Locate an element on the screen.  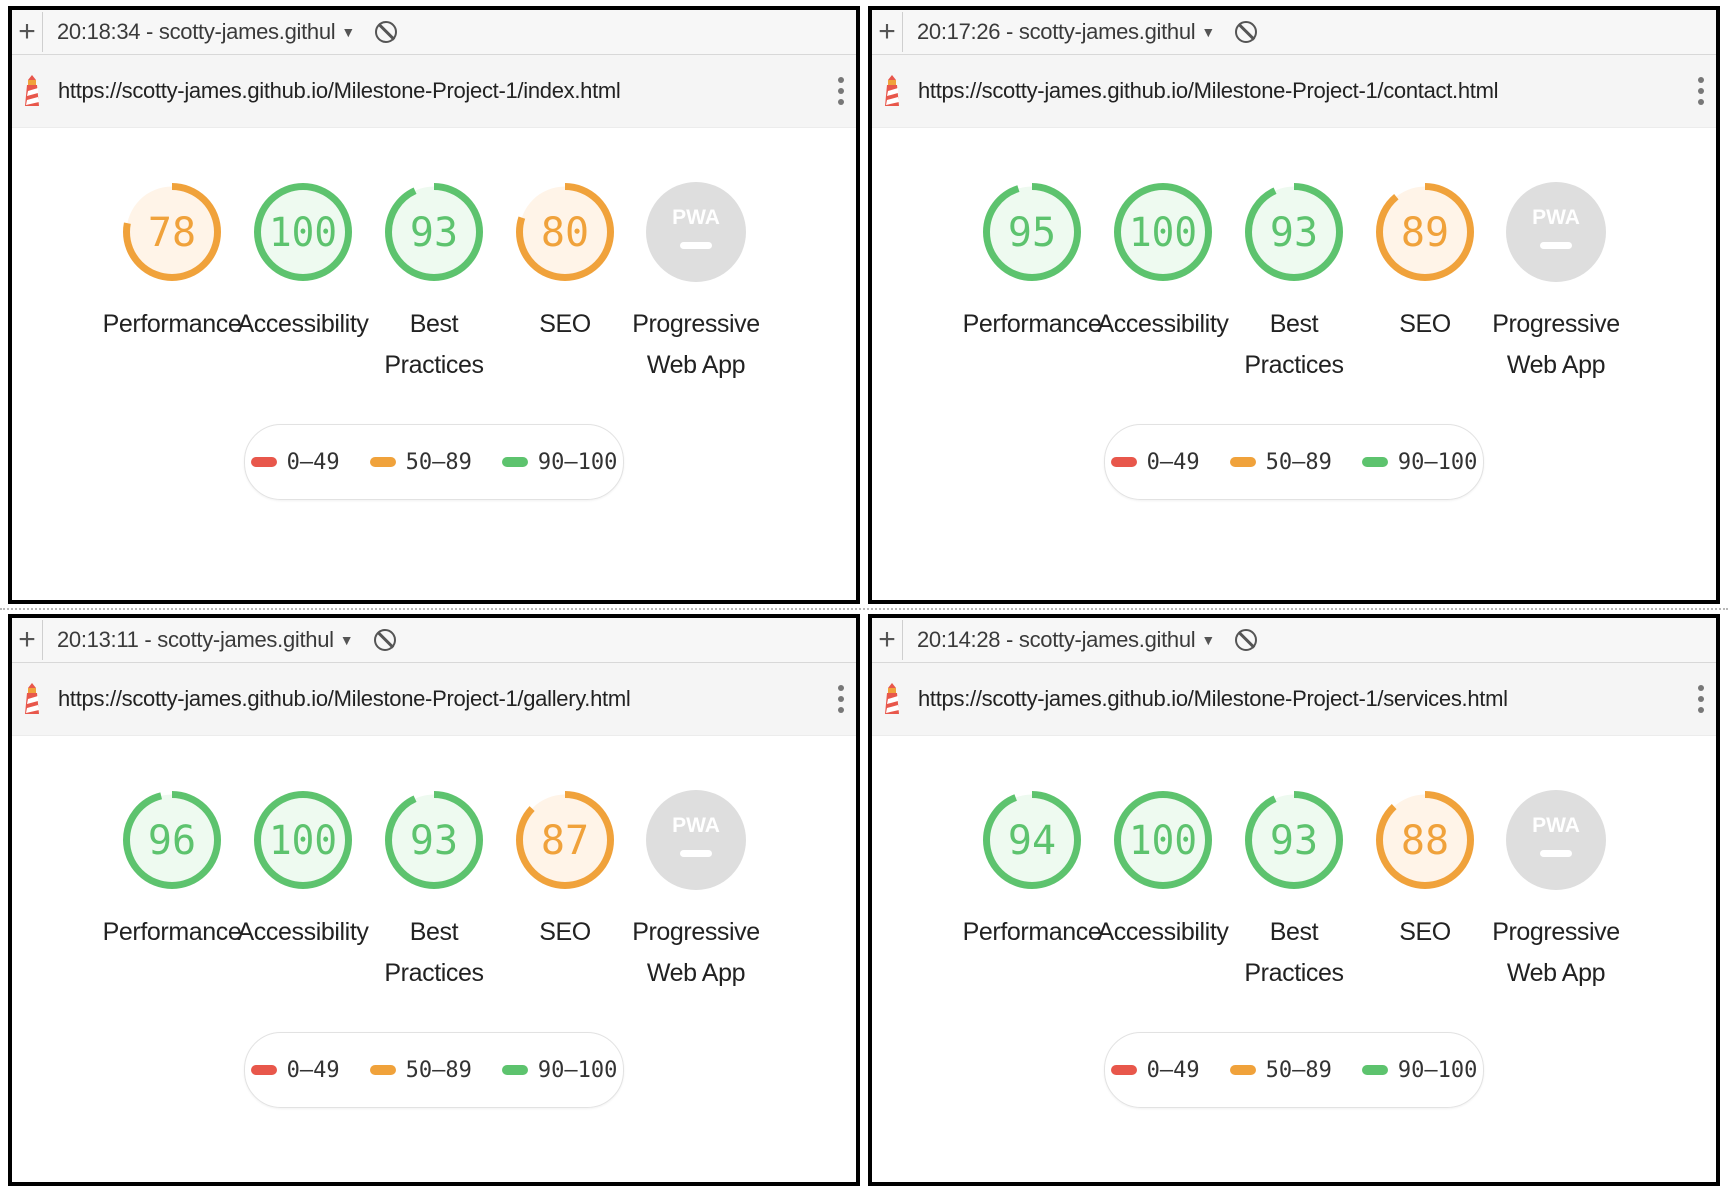
score-ring: 93 is located at coordinates (1294, 840).